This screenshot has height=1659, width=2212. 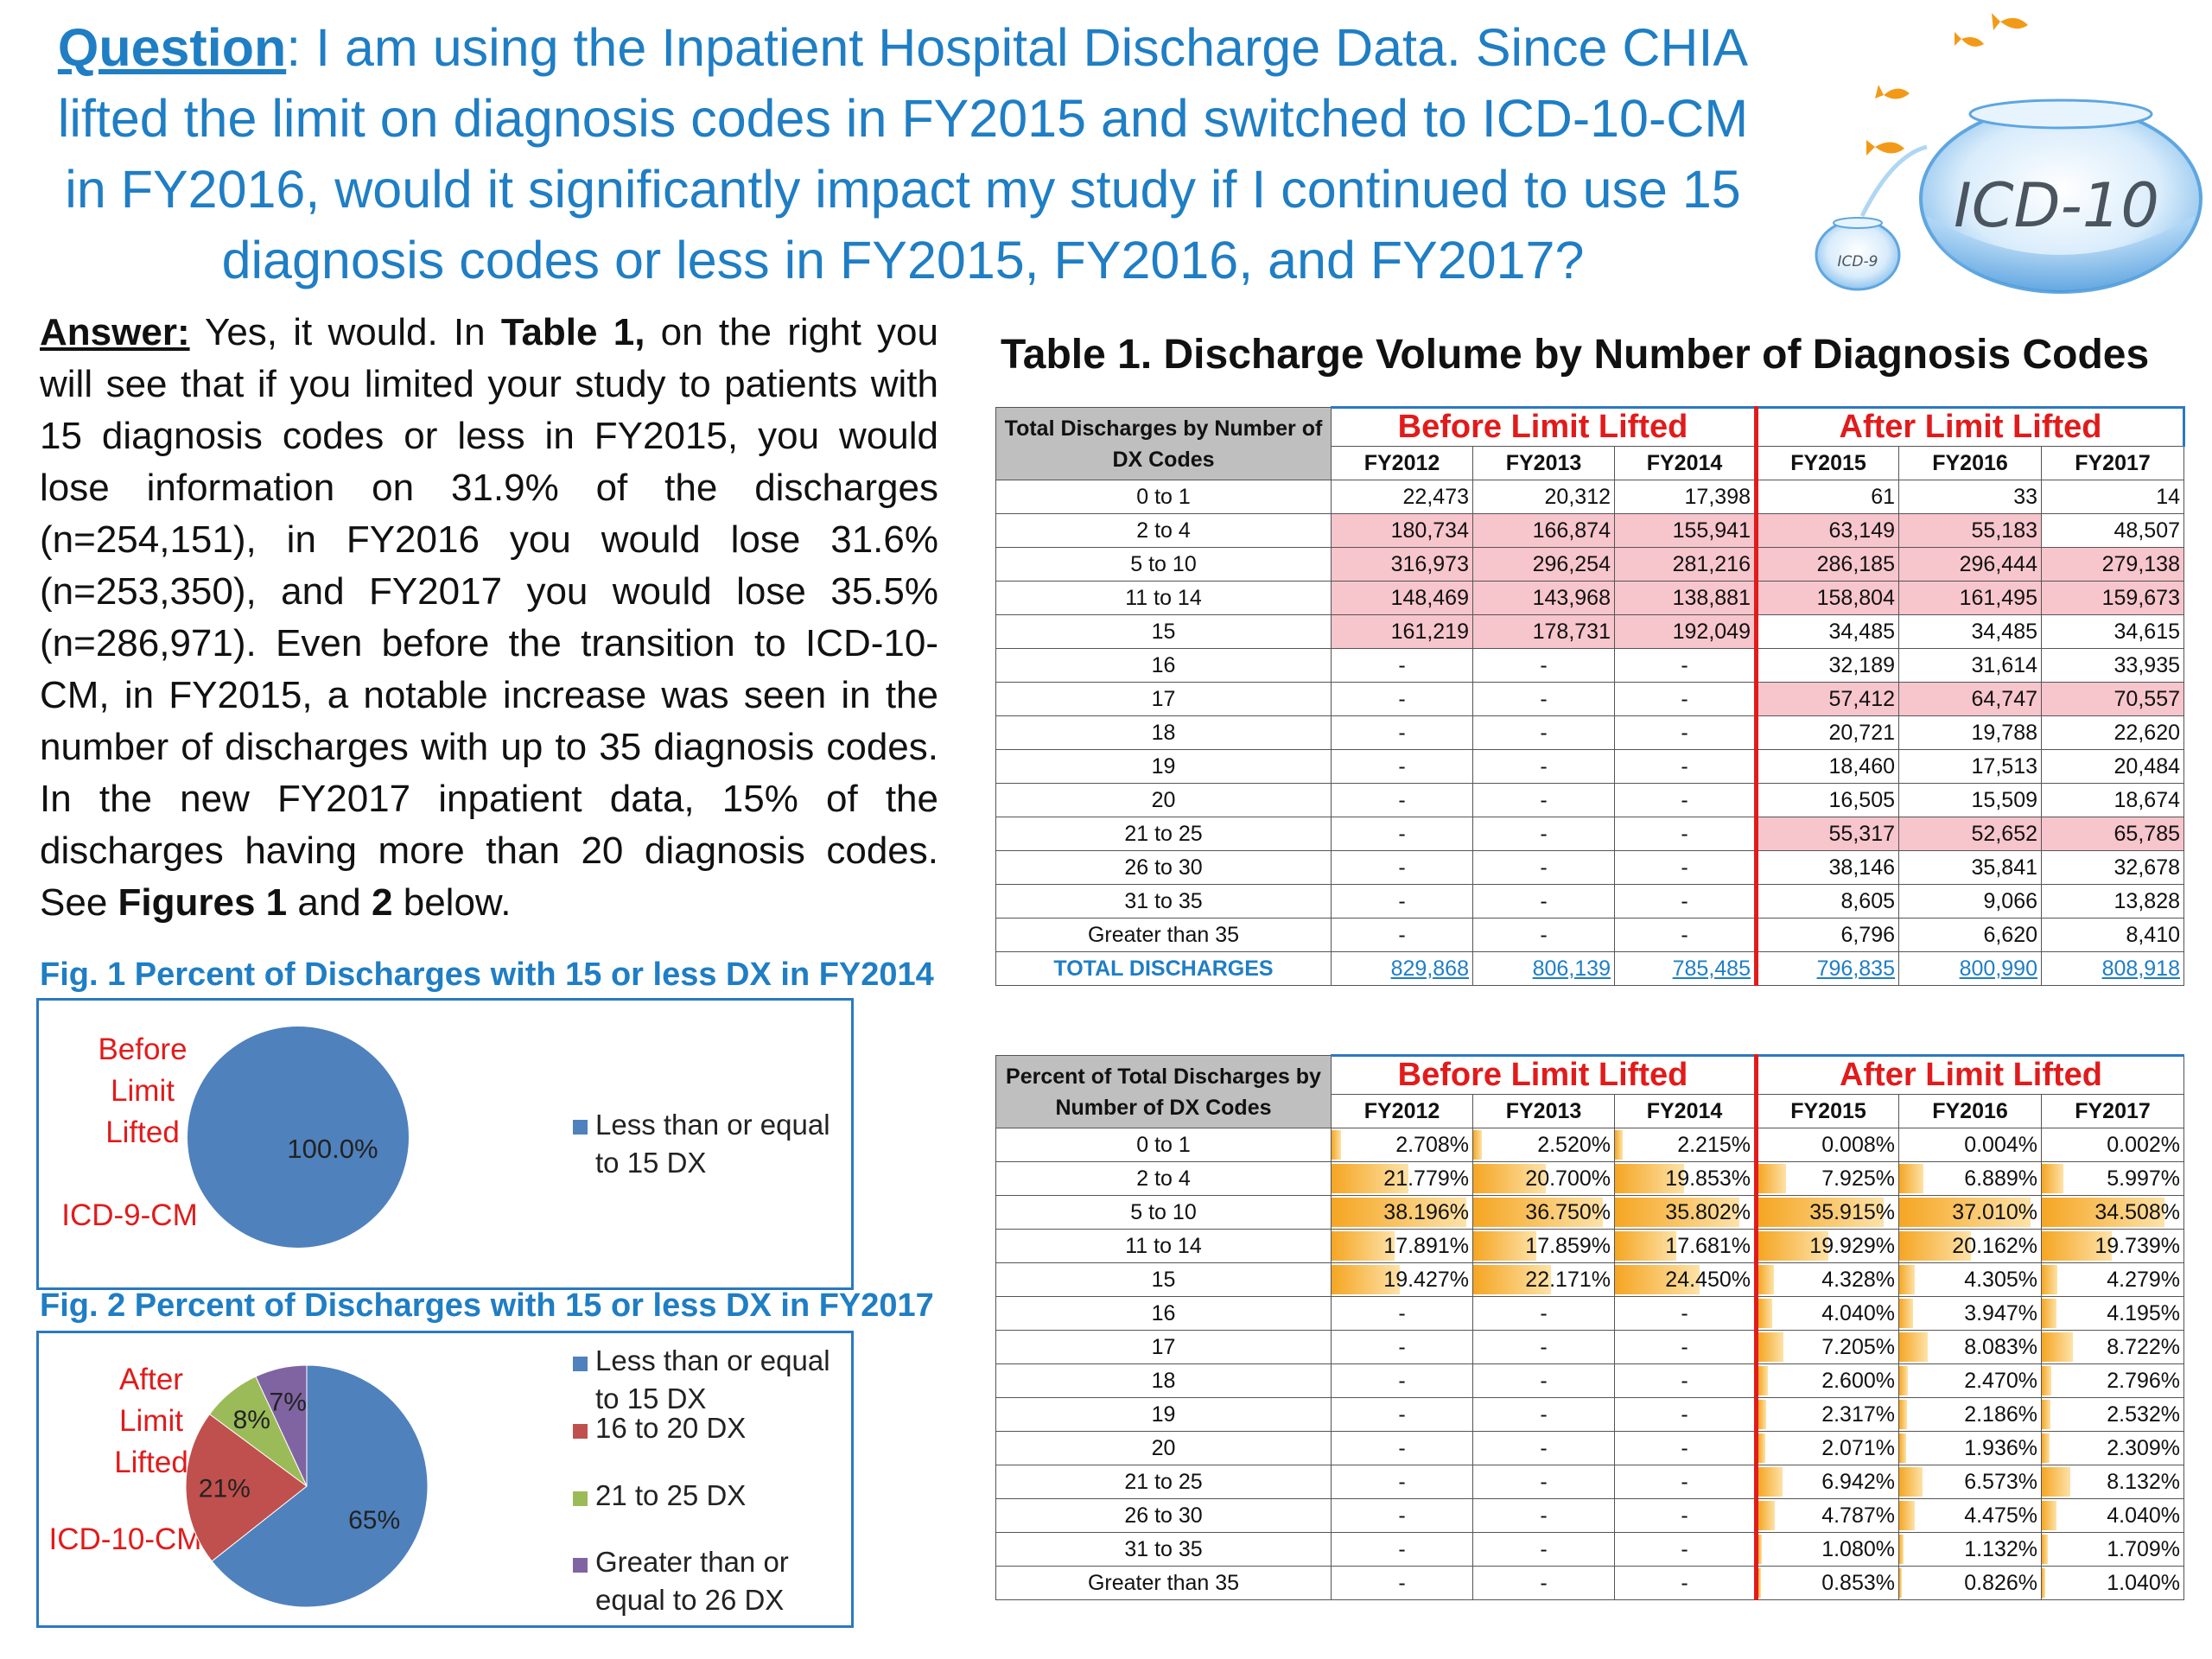 What do you see at coordinates (1970, 1515) in the screenshot?
I see `table-cell: 4.475%` at bounding box center [1970, 1515].